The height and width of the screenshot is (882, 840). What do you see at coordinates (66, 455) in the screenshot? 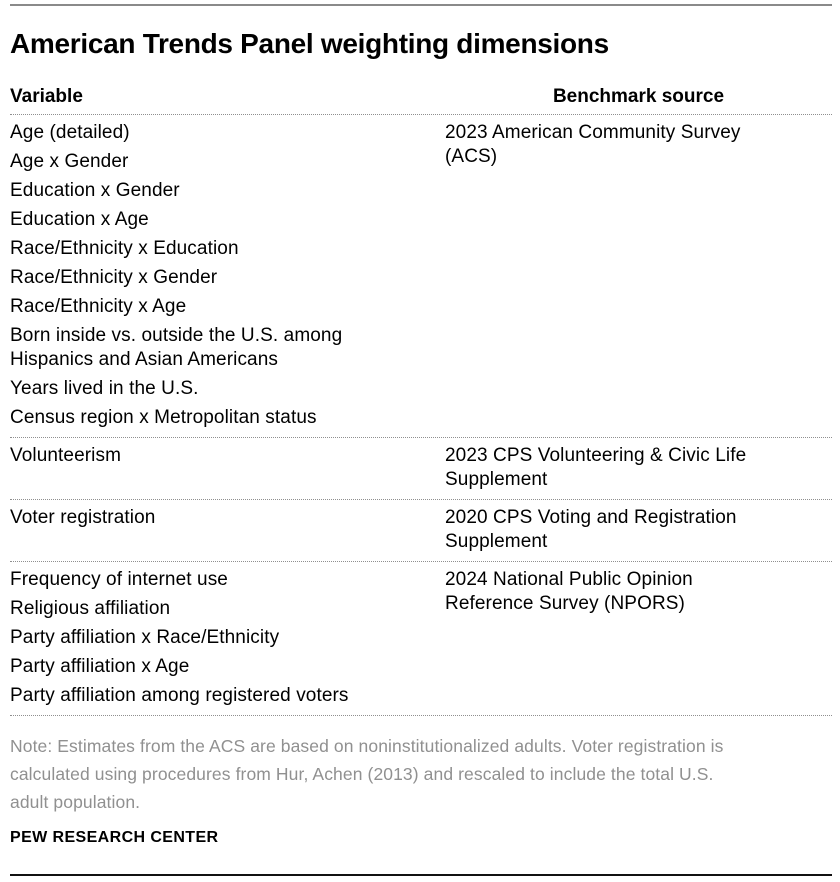
I see `variable-item: Volunteerism` at bounding box center [66, 455].